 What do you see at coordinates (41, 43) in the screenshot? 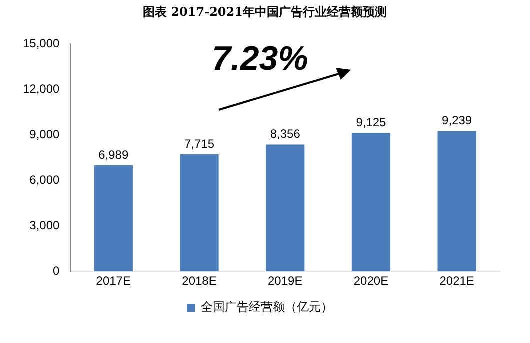
I see `y-tick-label: 15,000` at bounding box center [41, 43].